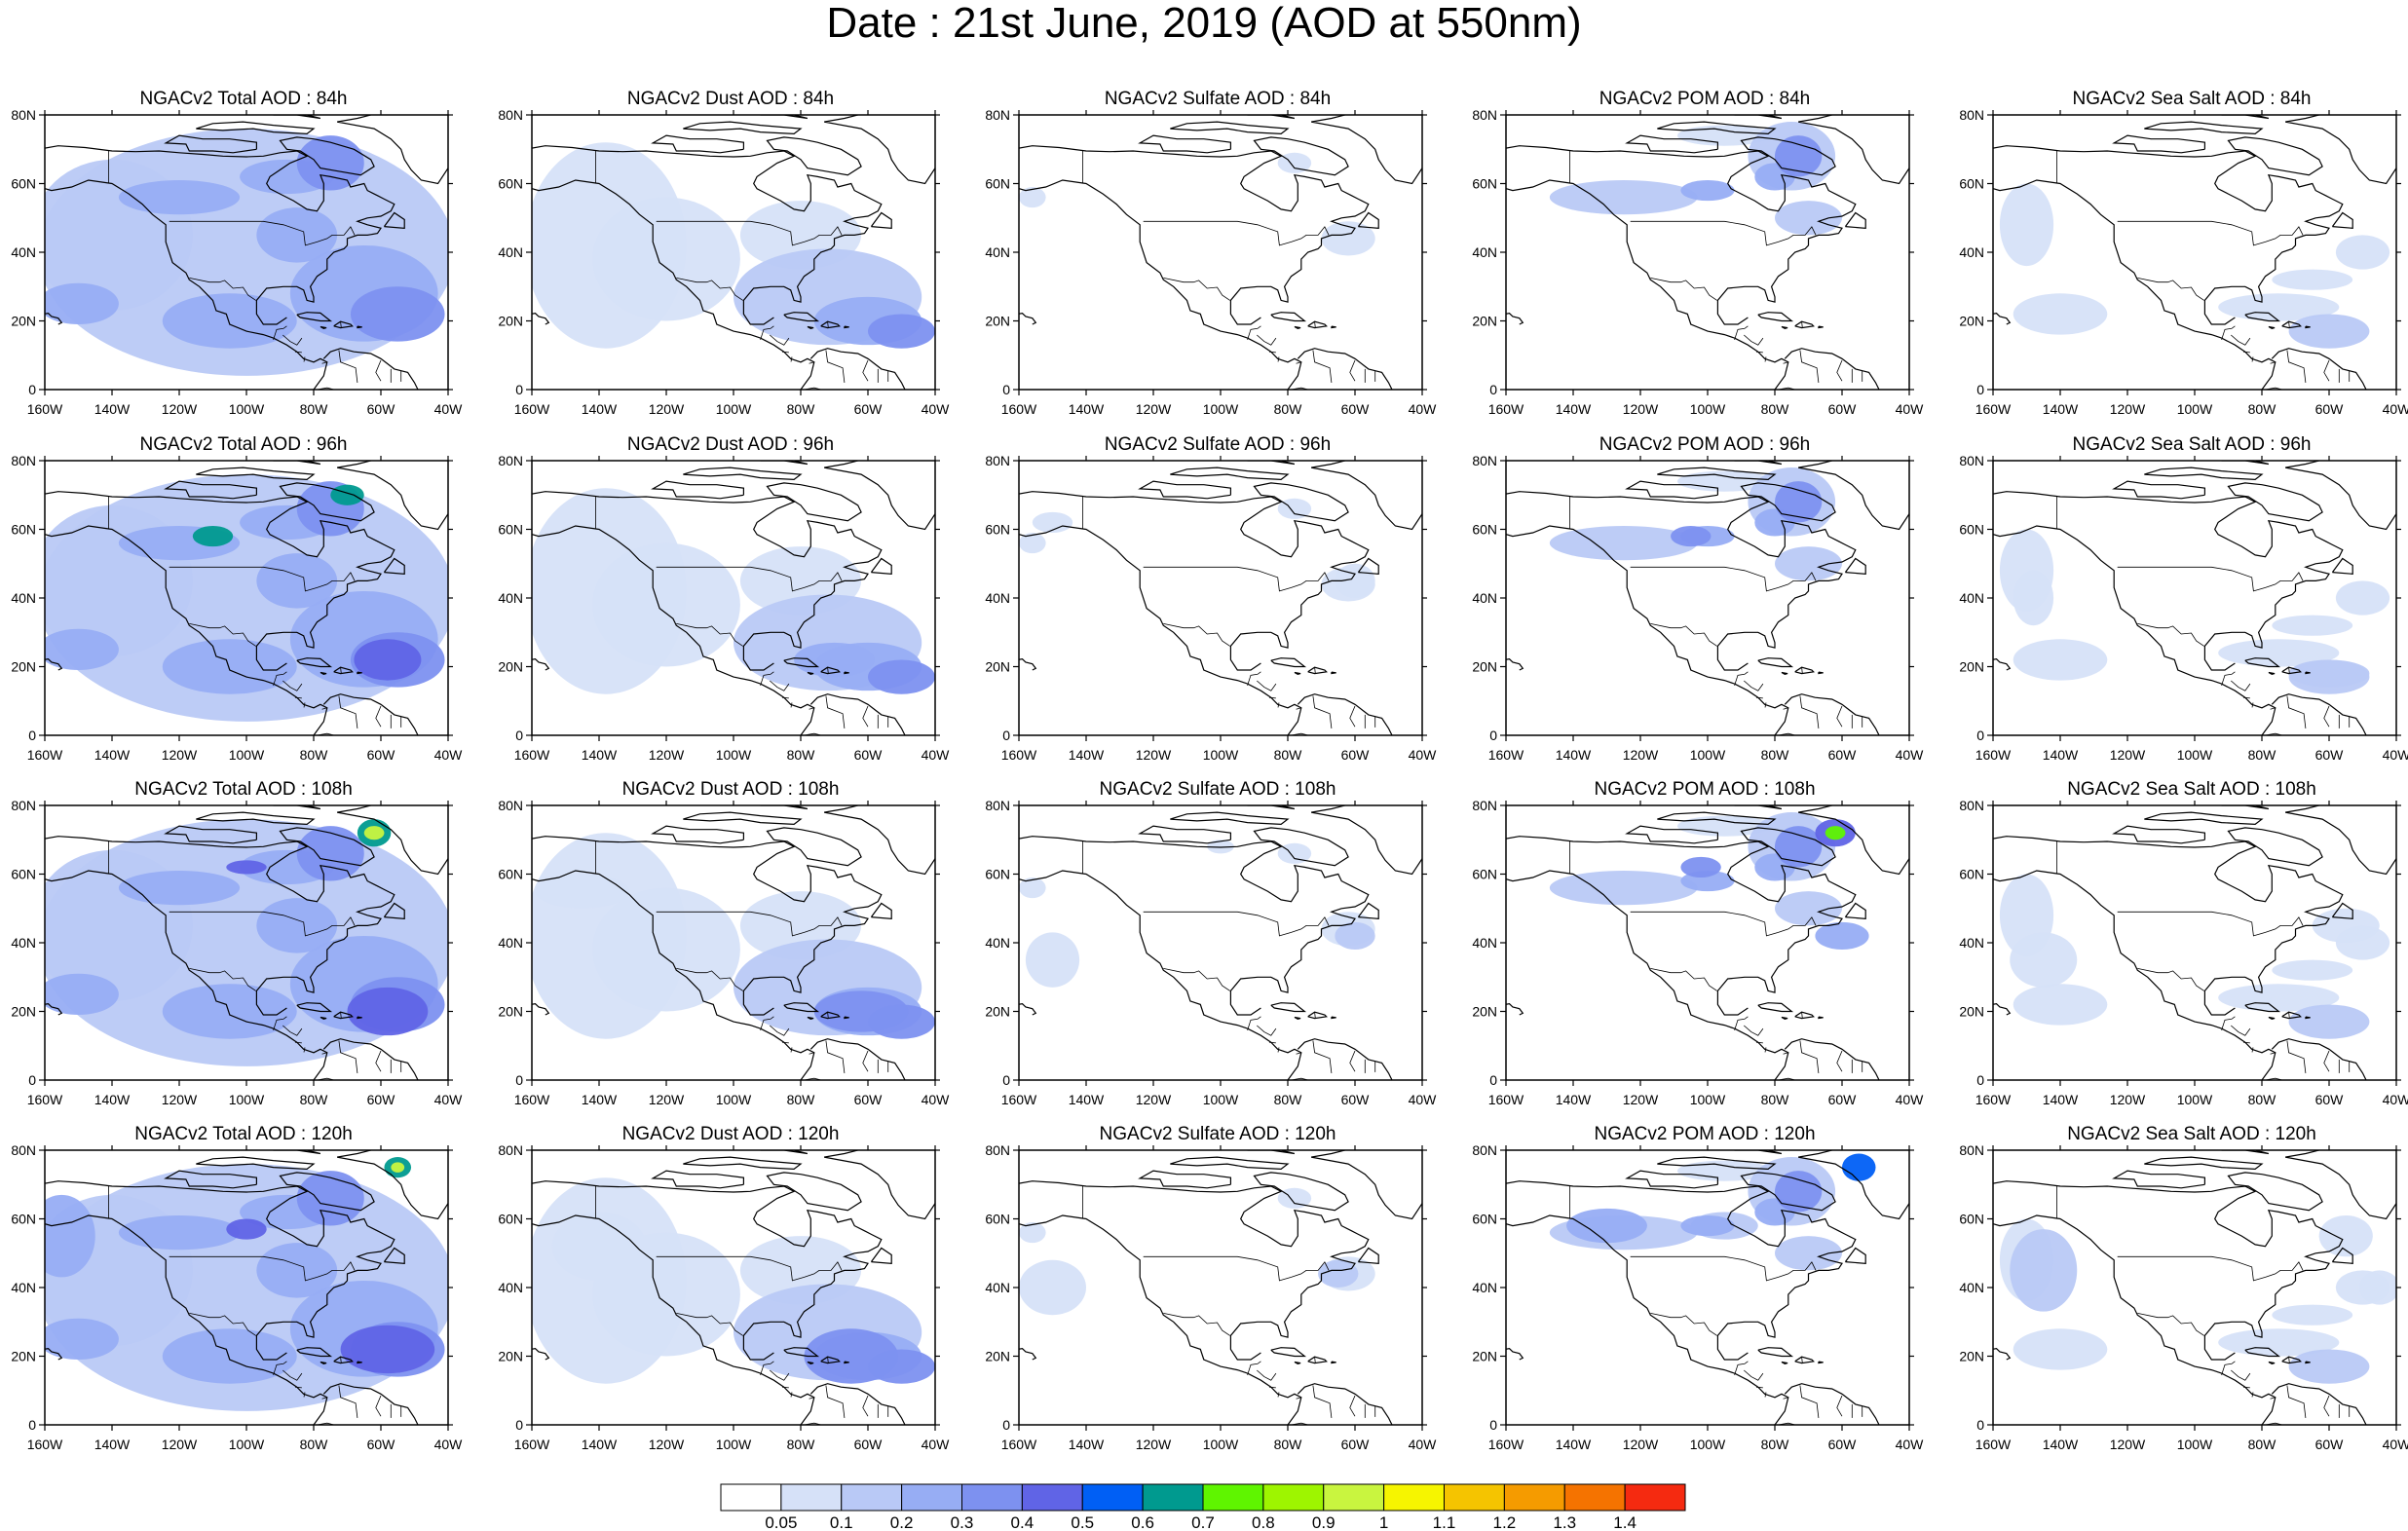  Describe the element at coordinates (931, 1497) in the screenshot. I see `colorbar-swatch` at that location.